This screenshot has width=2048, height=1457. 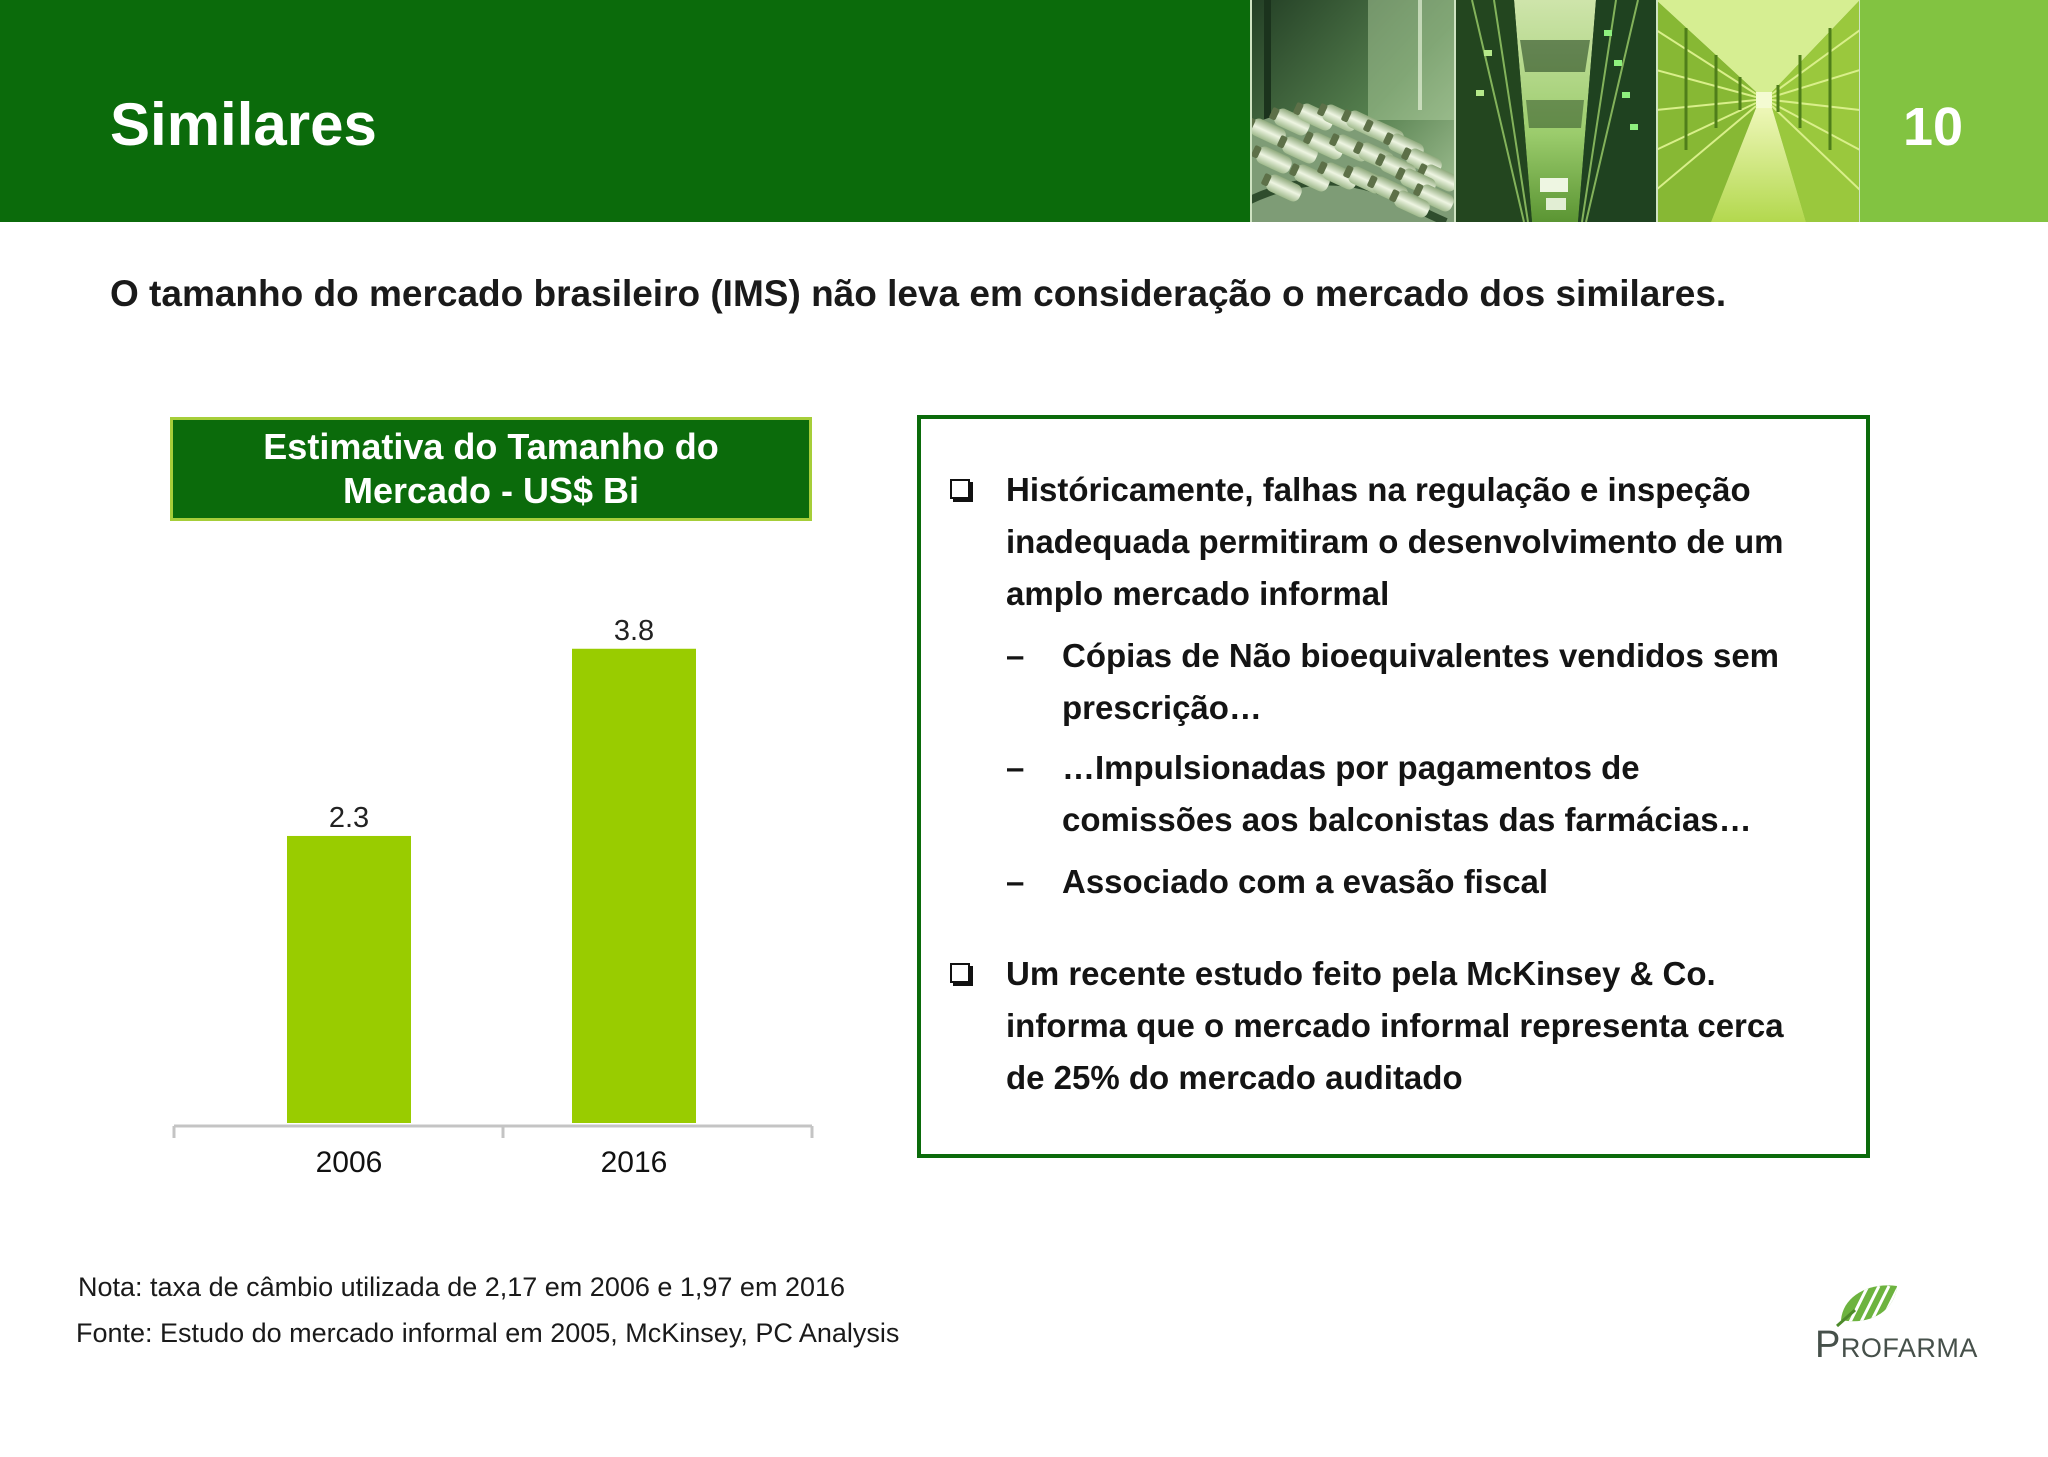 What do you see at coordinates (349, 1162) in the screenshot?
I see `category-label-2006: 2006` at bounding box center [349, 1162].